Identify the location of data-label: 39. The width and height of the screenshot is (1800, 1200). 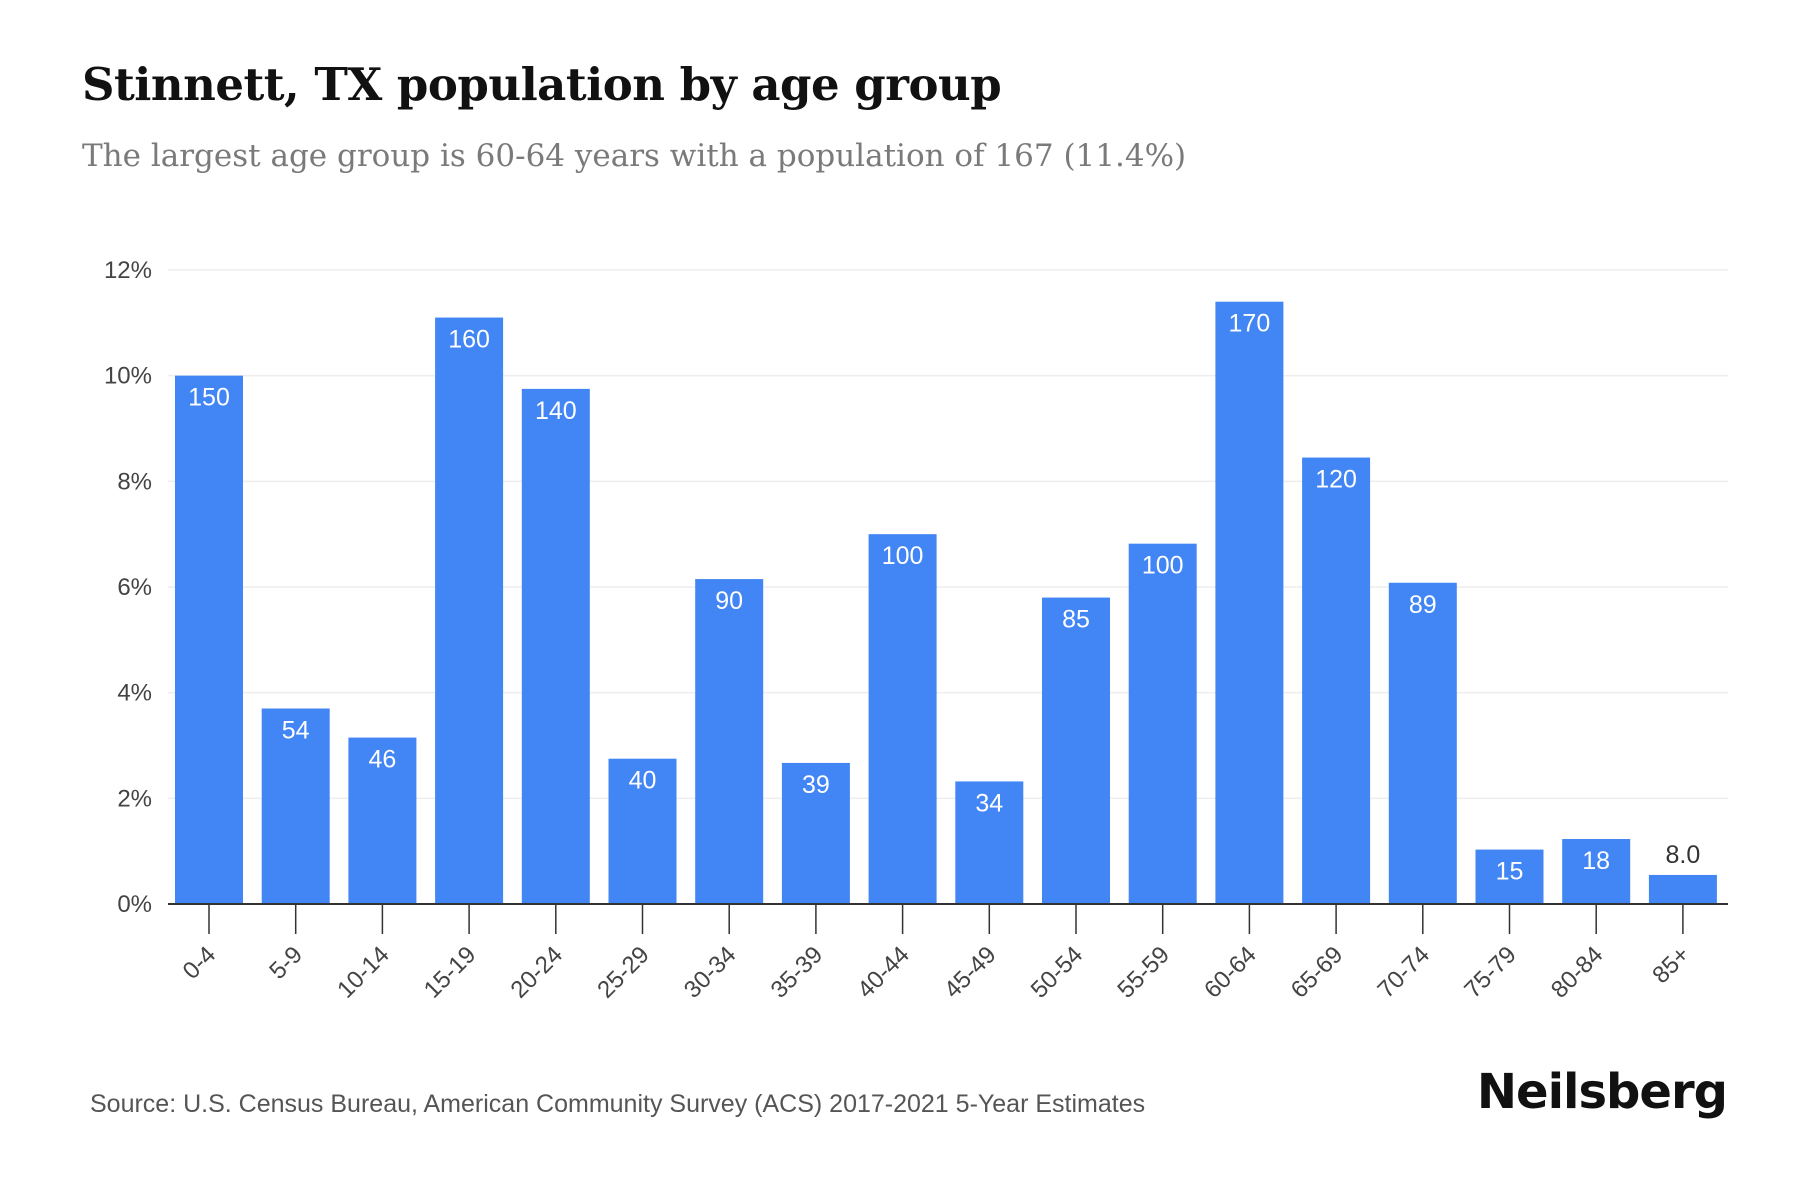
(816, 785).